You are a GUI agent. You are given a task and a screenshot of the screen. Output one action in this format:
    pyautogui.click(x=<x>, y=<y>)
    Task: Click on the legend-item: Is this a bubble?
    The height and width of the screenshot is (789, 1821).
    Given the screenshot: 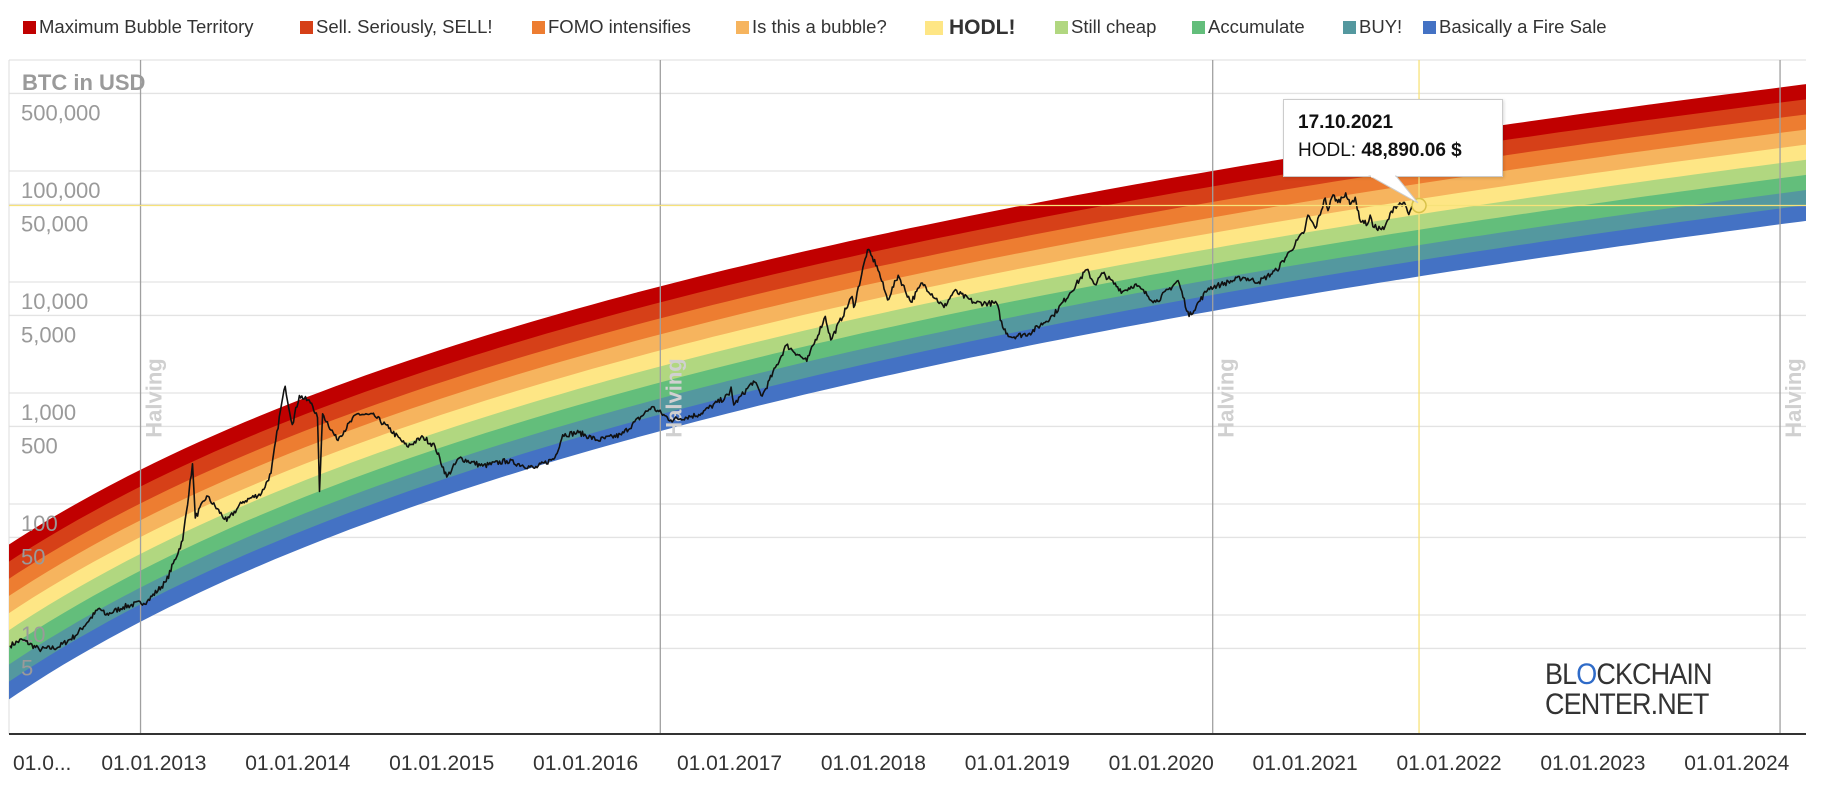 What is the action you would take?
    pyautogui.click(x=811, y=27)
    